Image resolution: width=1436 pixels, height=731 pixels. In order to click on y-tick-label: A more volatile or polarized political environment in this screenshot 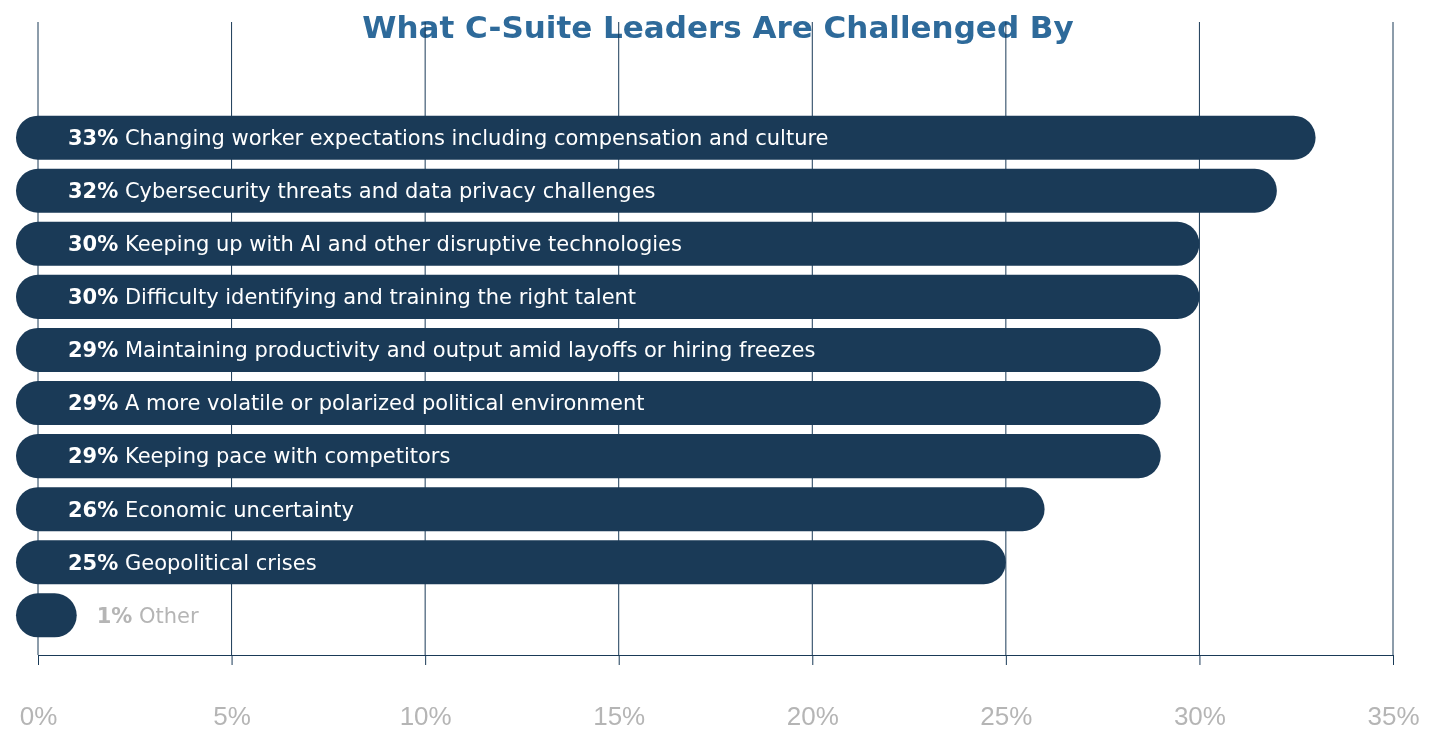, I will do `click(381, 403)`.